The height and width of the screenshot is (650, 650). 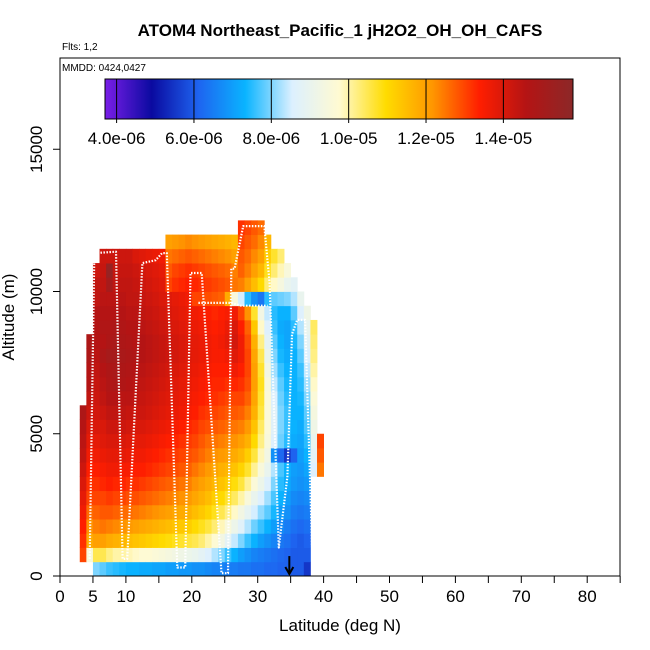 I want to click on x-tick-label: 5, so click(x=92, y=596).